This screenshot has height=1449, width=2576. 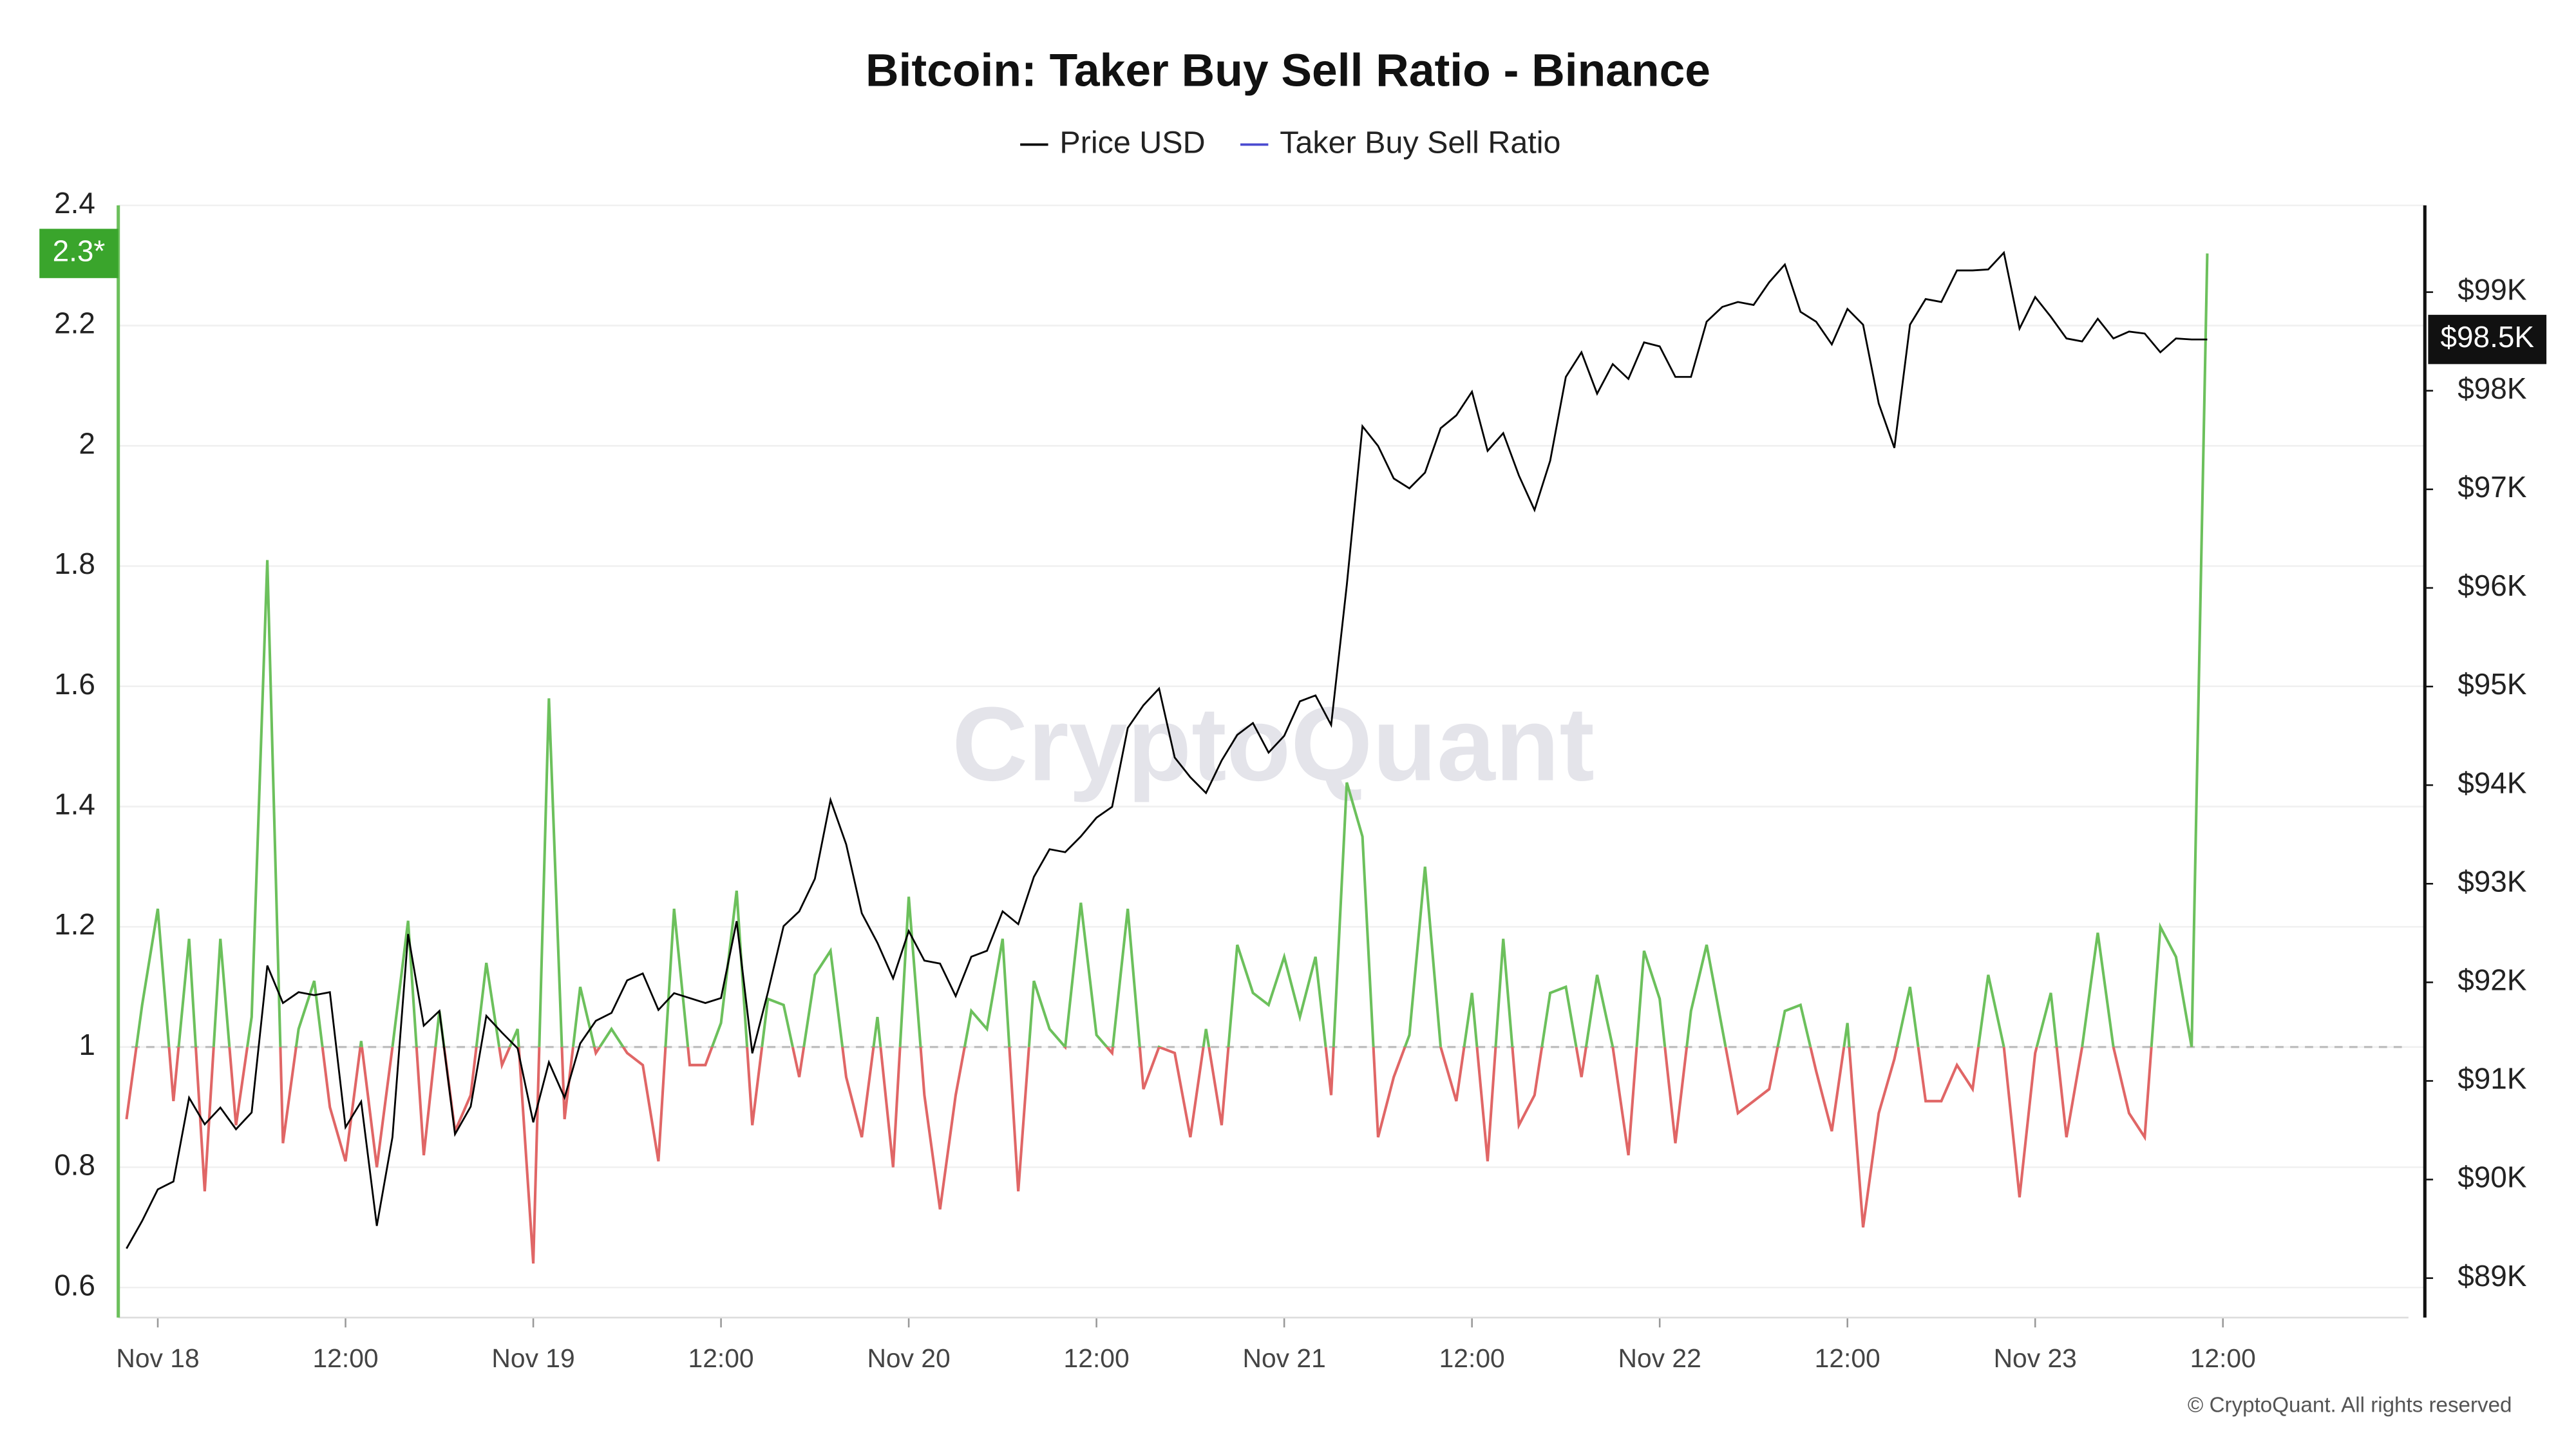 I want to click on x-tick-label: Nov 19, so click(x=532, y=1358).